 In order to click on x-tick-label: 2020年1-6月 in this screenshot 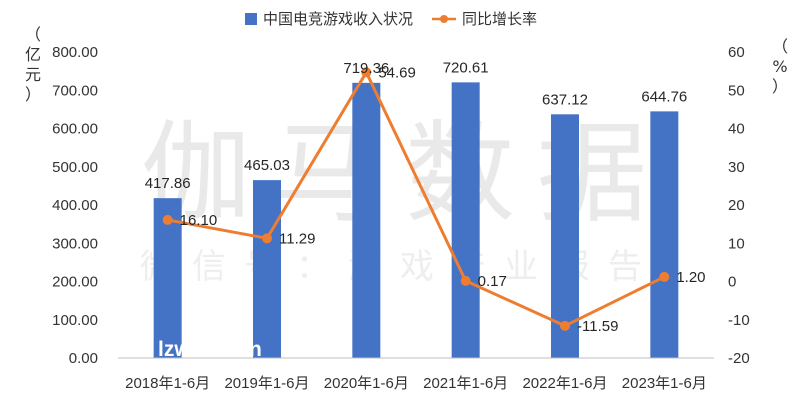, I will do `click(366, 383)`.